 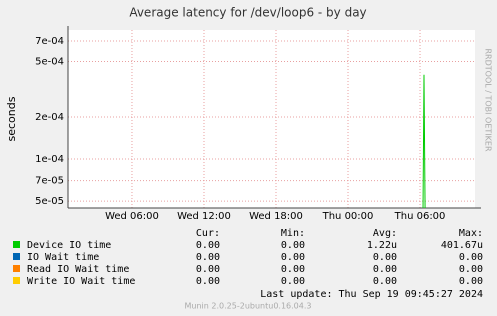 I want to click on last-update: Last update: Thu Sep 19 09:45:27 2024, so click(x=371, y=294).